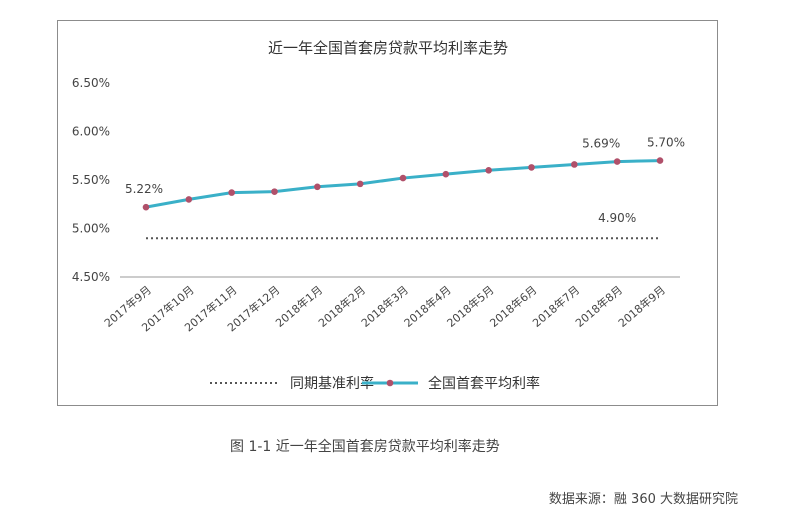 This screenshot has width=800, height=519. I want to click on data-label: 5.70%, so click(666, 143).